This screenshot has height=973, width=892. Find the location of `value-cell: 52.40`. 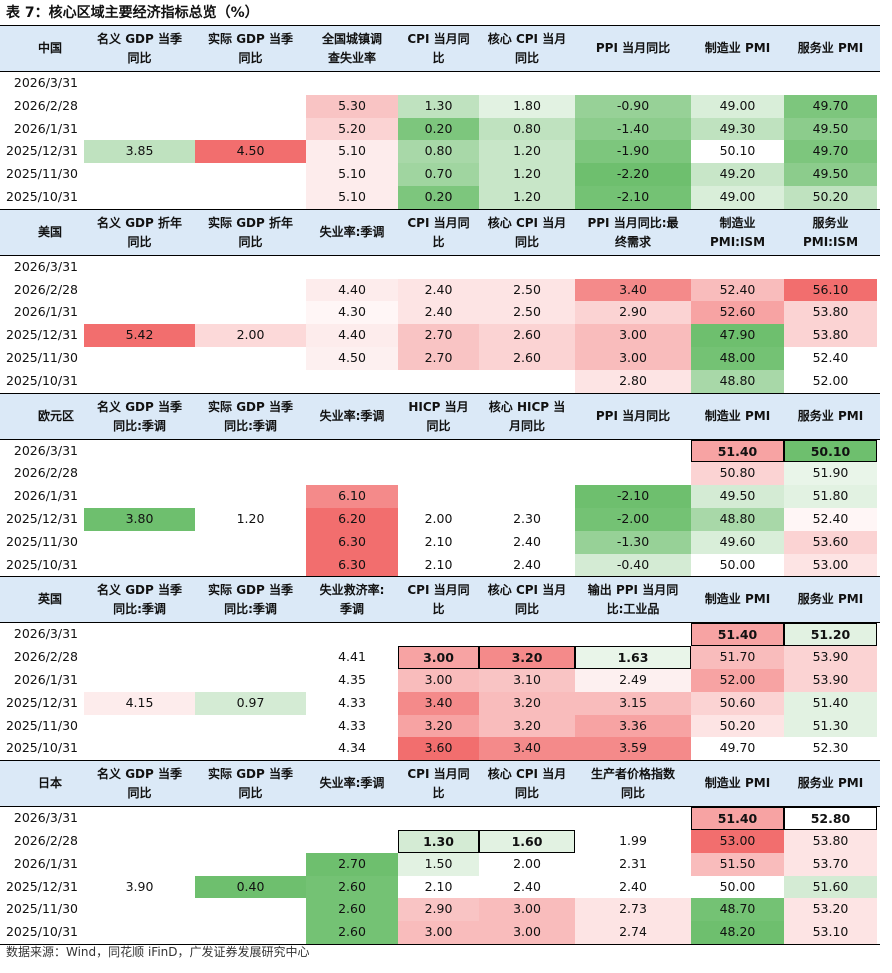

value-cell: 52.40 is located at coordinates (830, 519).